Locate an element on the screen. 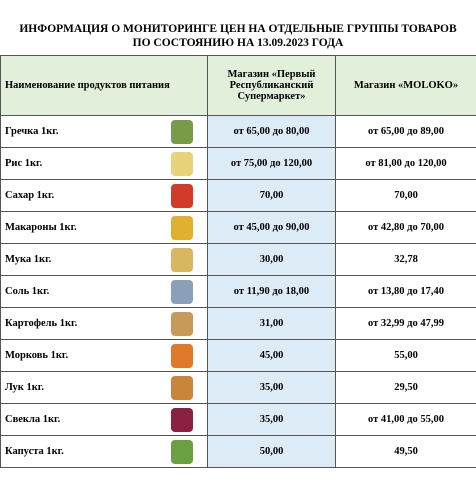  row: Мука 1кг. 30,00 32,78 is located at coordinates (238, 259).